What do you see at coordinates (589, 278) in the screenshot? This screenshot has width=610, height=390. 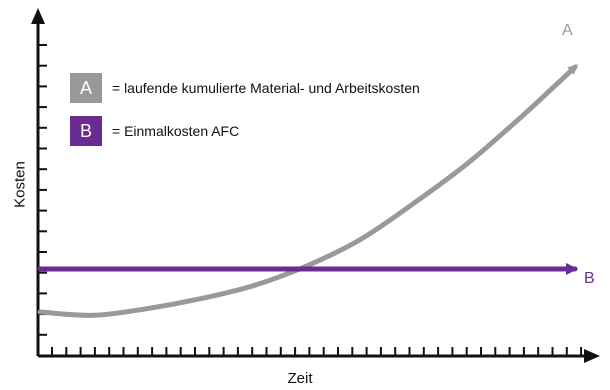 I see `series-end-label-b: B` at bounding box center [589, 278].